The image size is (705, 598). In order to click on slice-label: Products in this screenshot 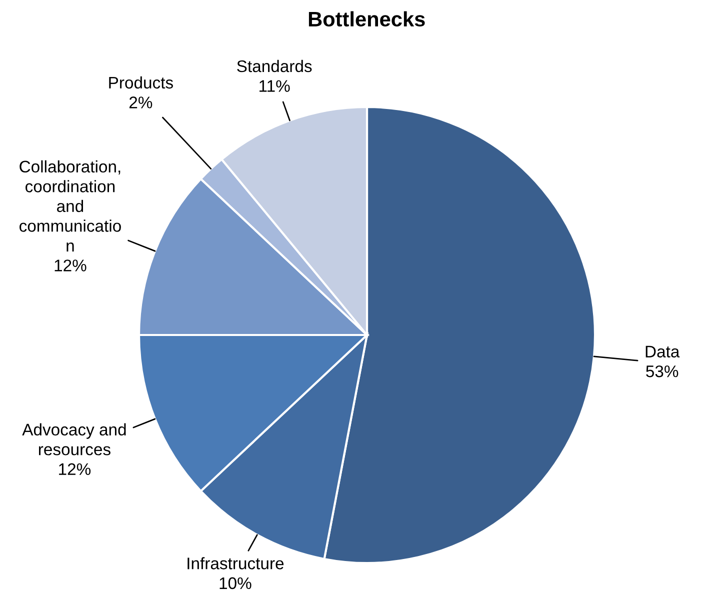, I will do `click(141, 82)`.